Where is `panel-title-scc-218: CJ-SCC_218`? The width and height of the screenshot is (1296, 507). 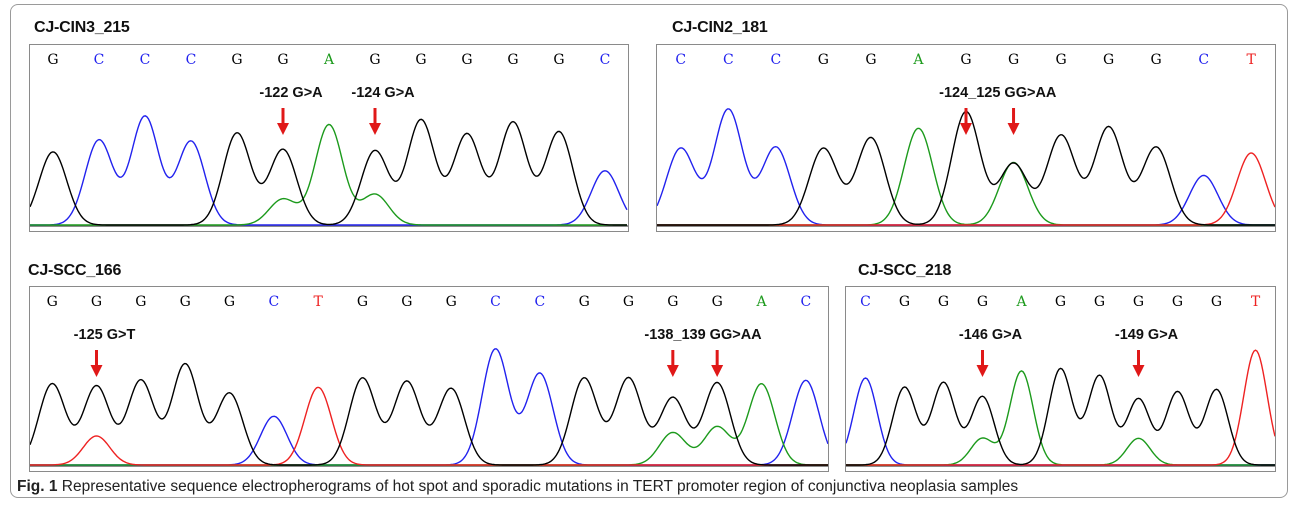 panel-title-scc-218: CJ-SCC_218 is located at coordinates (905, 270).